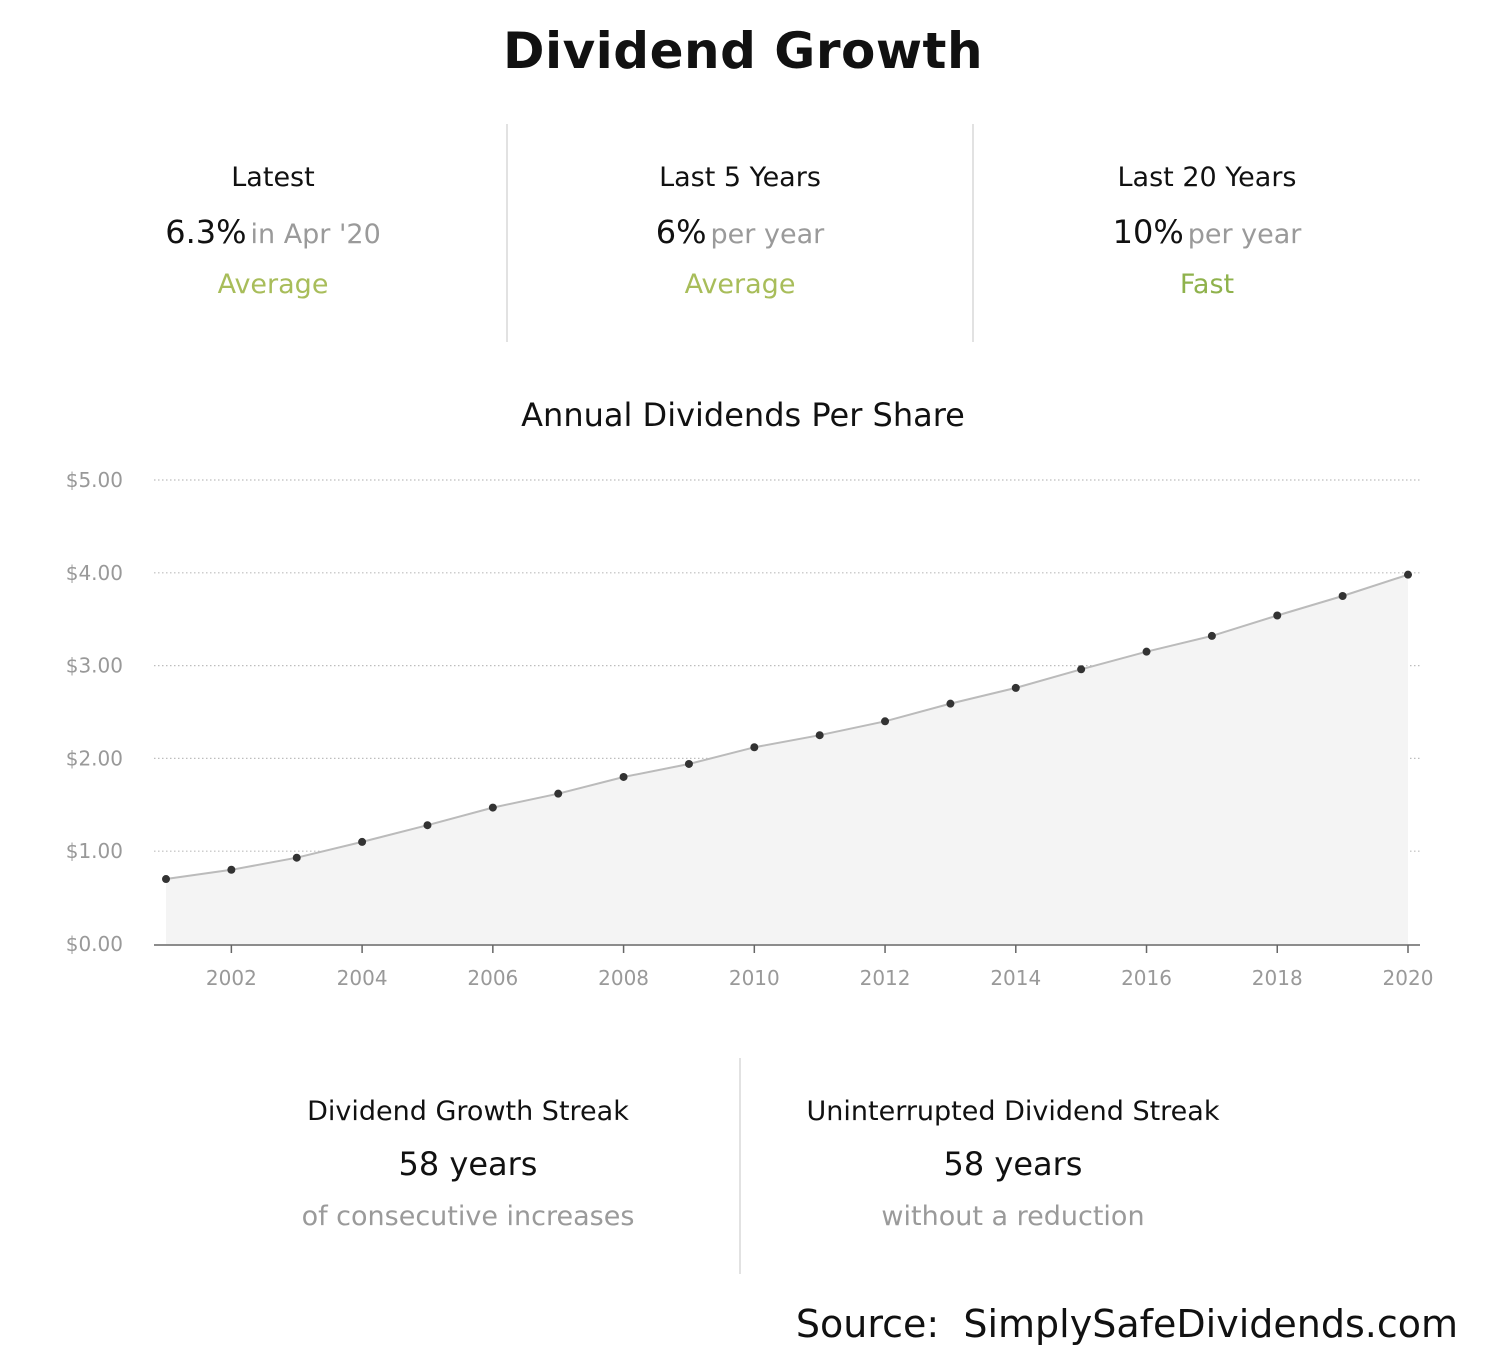  What do you see at coordinates (362, 978) in the screenshot?
I see `x-tick-label: 2004` at bounding box center [362, 978].